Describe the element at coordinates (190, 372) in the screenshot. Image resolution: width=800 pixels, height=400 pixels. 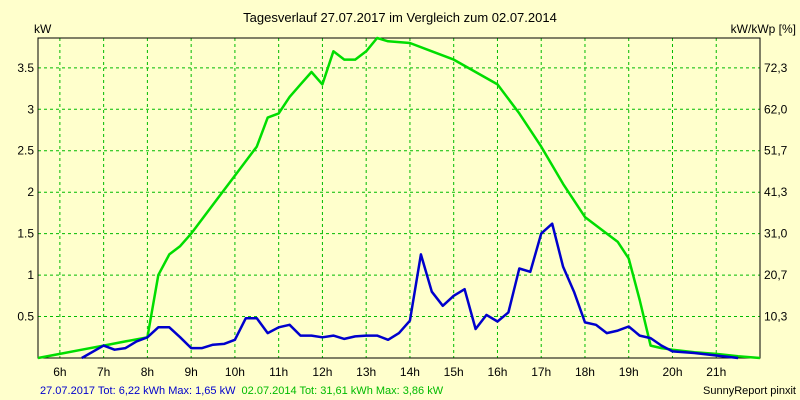
I see `x-tick-label: 9h` at that location.